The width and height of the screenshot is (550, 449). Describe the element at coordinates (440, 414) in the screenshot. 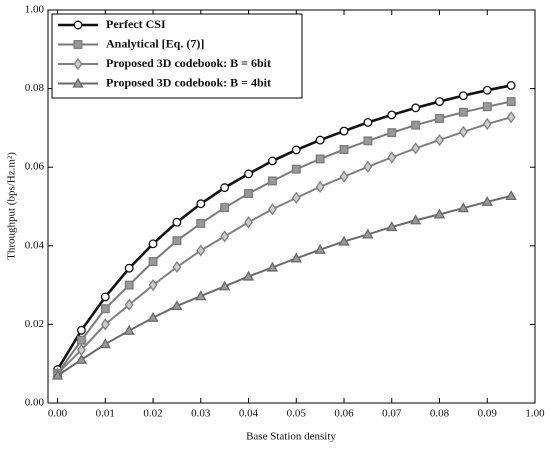

I see `x-tick-label: 0.08` at that location.